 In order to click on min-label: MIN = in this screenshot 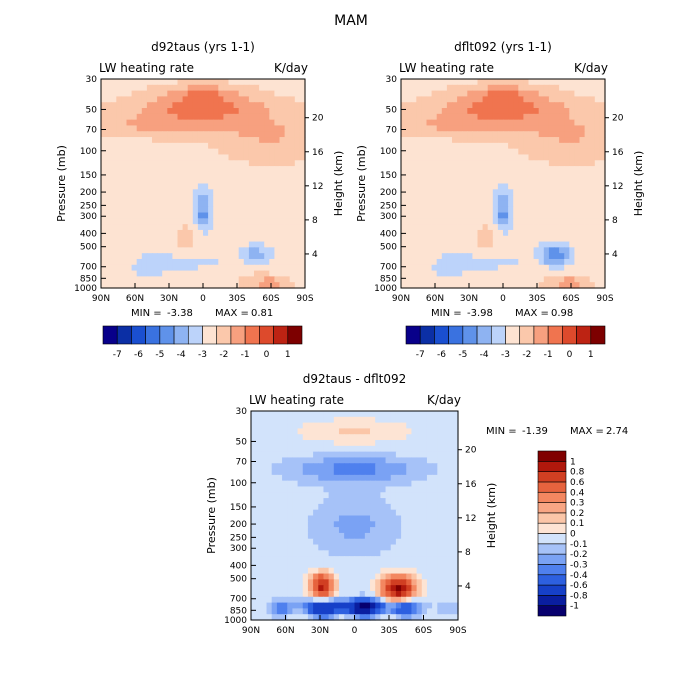, I will do `click(446, 313)`.